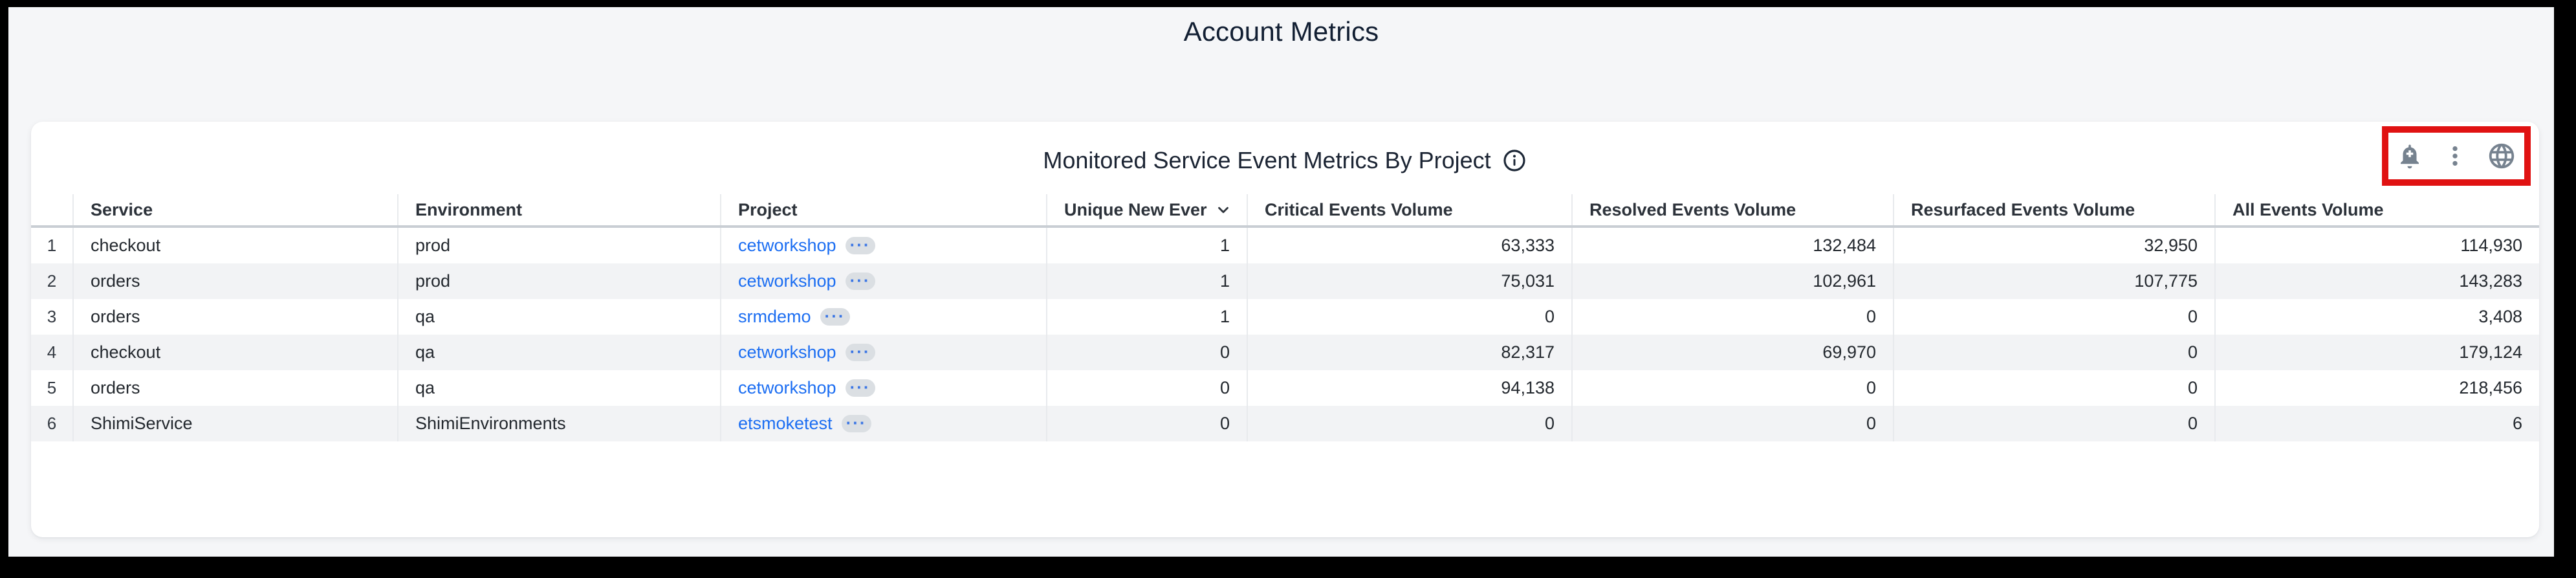 The image size is (2576, 578). I want to click on project-link: srmdemo, so click(774, 316).